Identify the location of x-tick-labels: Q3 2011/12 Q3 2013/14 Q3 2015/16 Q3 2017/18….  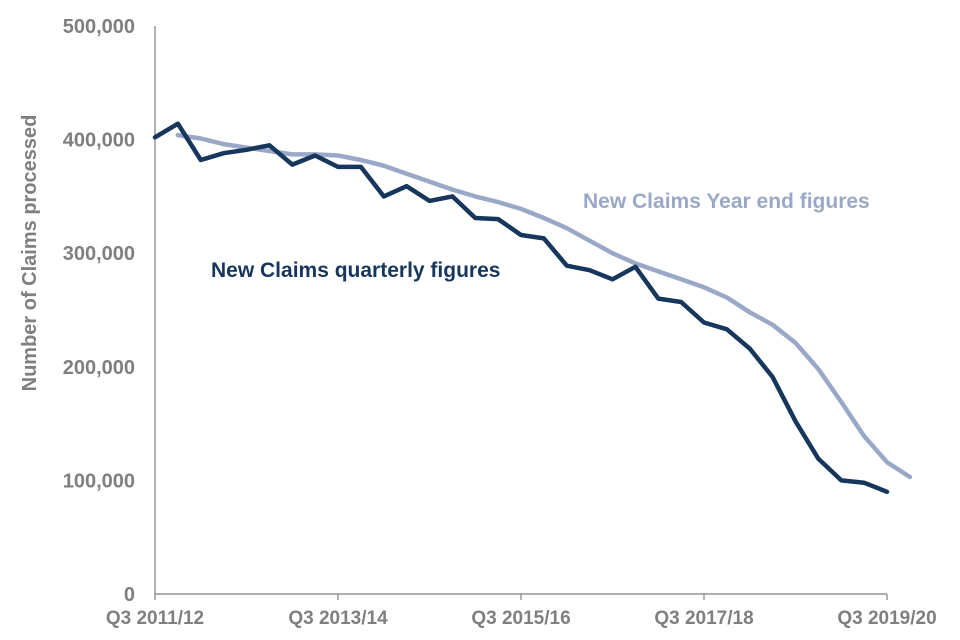
(521, 618).